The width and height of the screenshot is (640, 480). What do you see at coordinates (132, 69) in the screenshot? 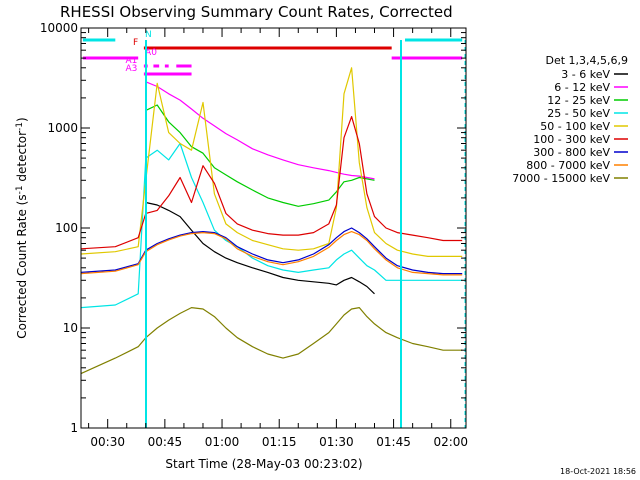
I see `flag-label: A3` at bounding box center [132, 69].